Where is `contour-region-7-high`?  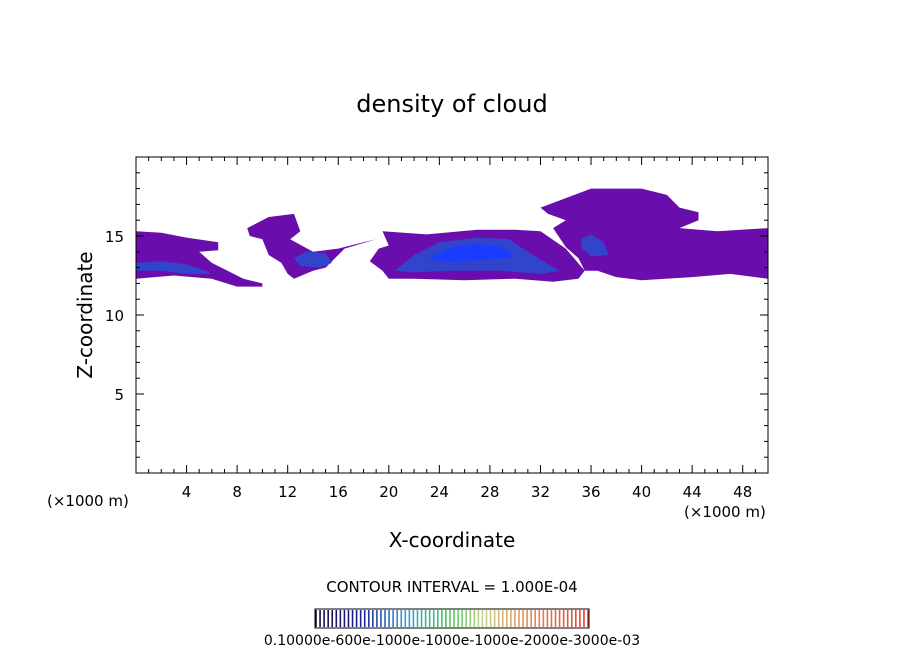
contour-region-7-high is located at coordinates (471, 252).